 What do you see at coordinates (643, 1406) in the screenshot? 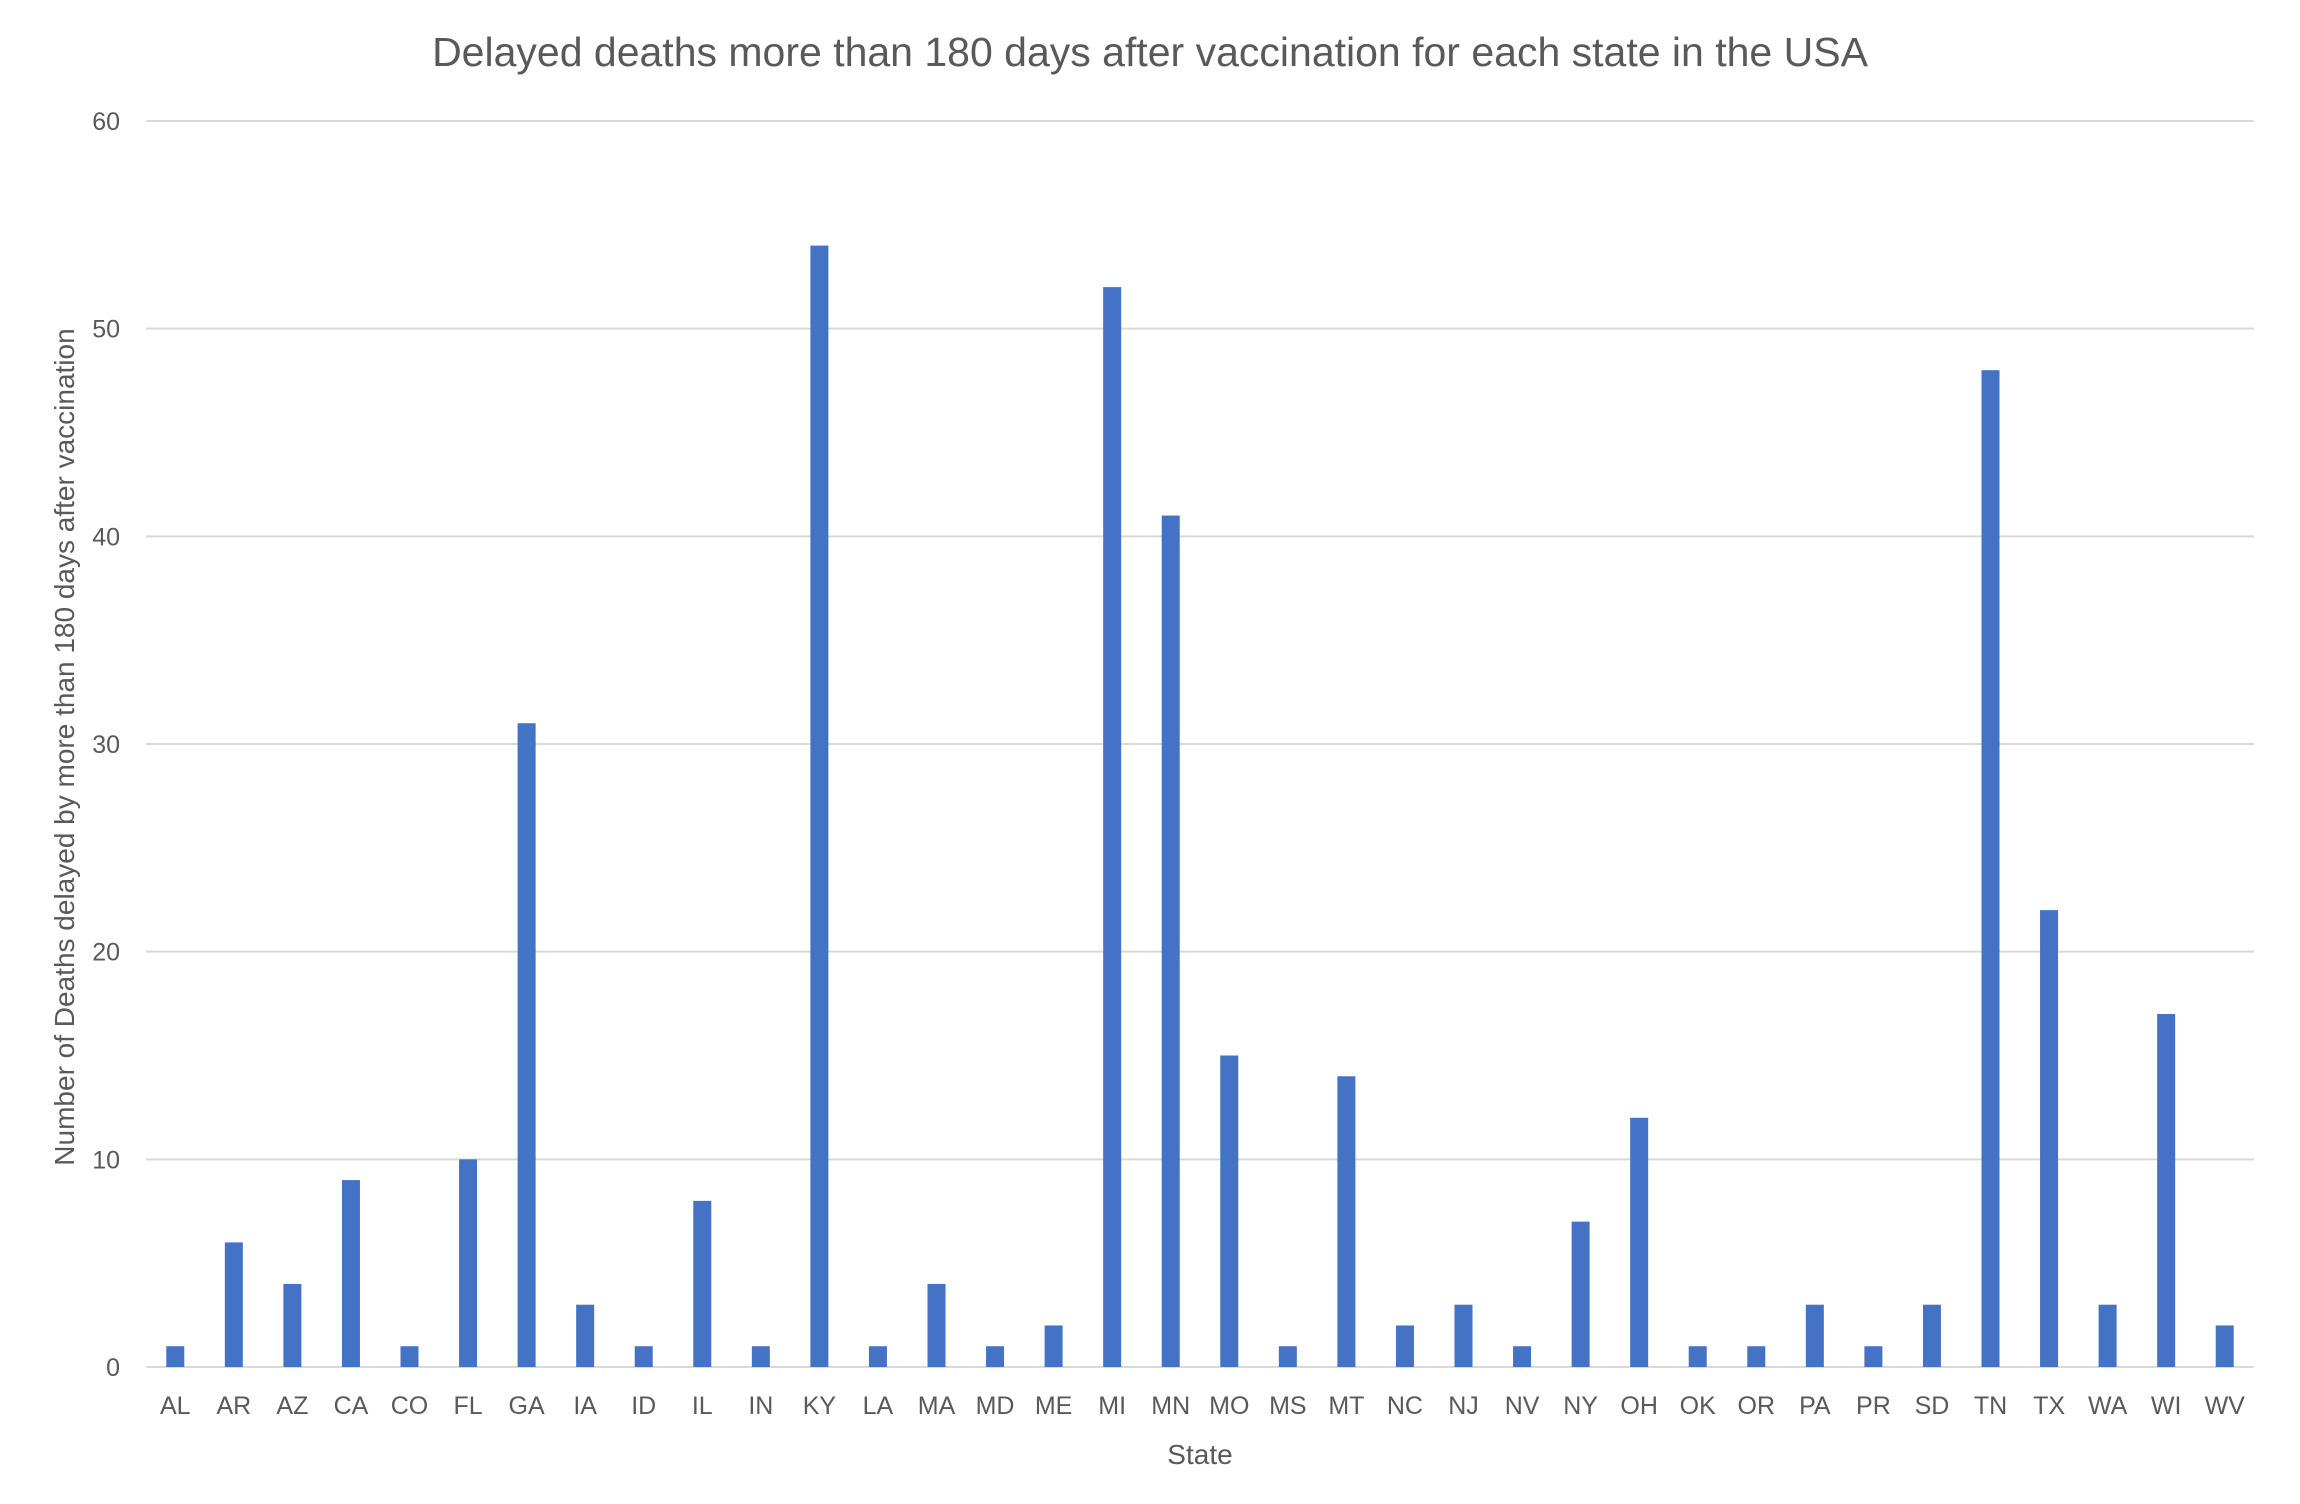
I see `x-tick-label: ID` at bounding box center [643, 1406].